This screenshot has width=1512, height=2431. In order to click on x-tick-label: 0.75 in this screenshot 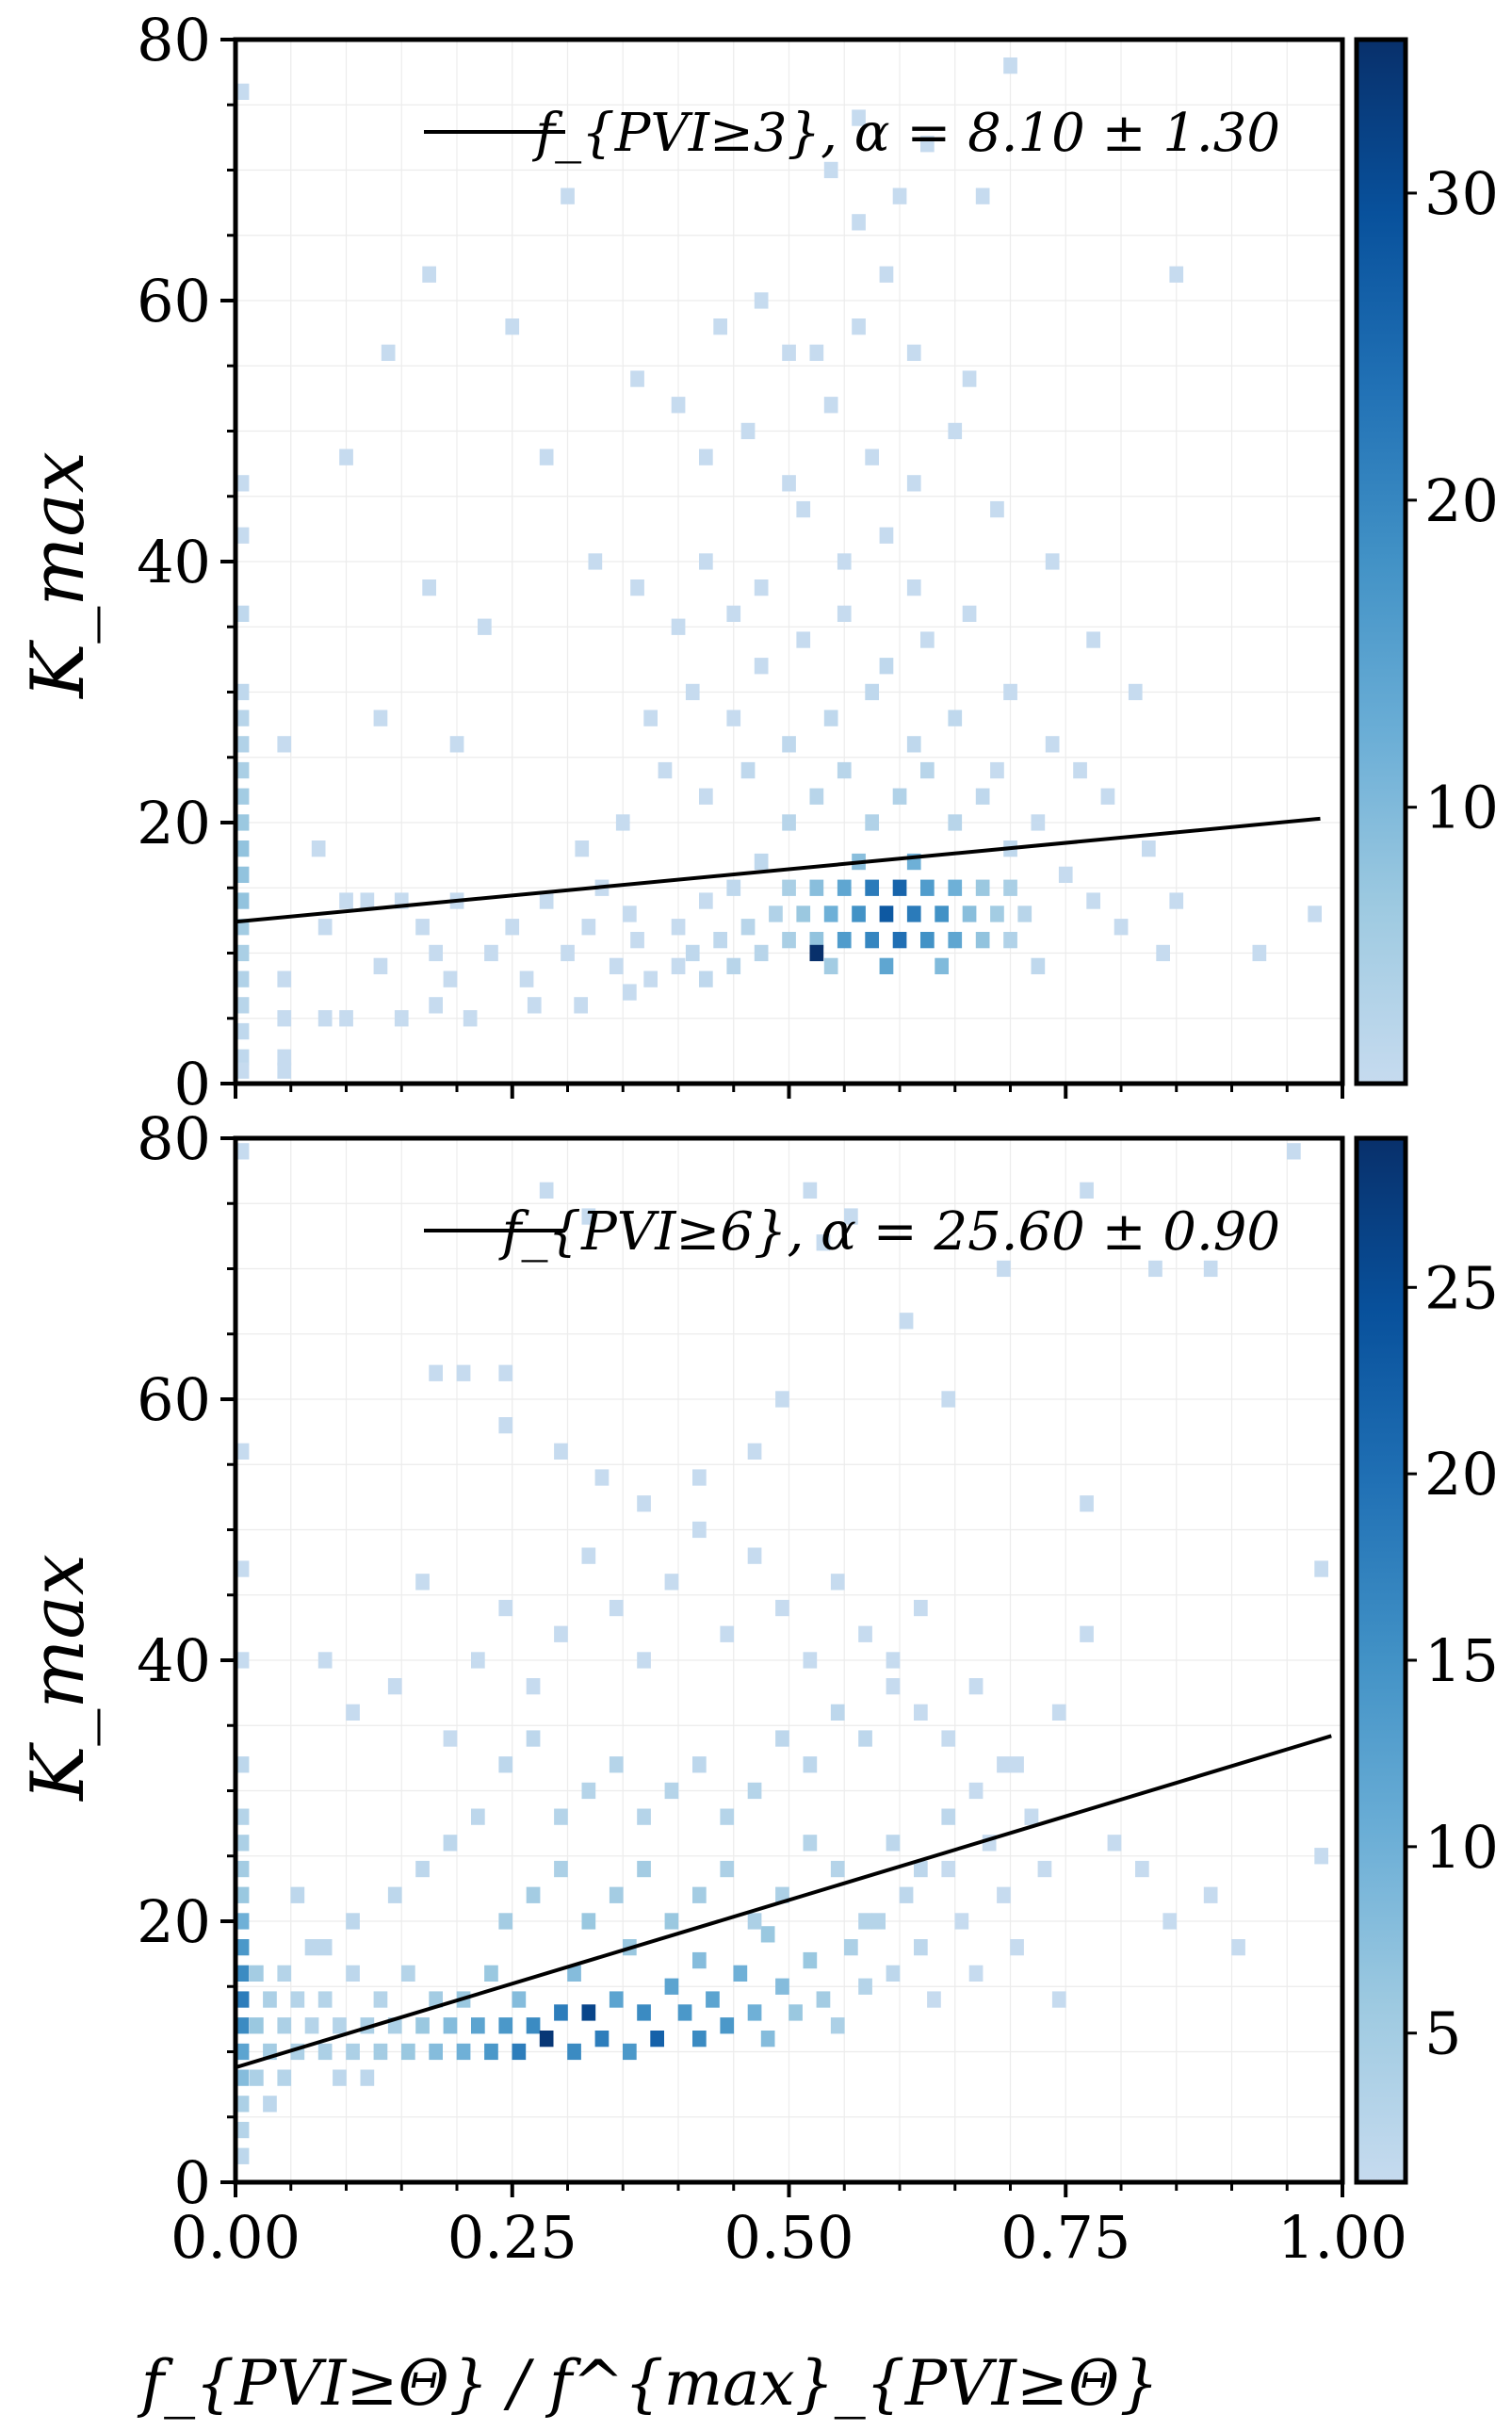, I will do `click(1065, 2237)`.